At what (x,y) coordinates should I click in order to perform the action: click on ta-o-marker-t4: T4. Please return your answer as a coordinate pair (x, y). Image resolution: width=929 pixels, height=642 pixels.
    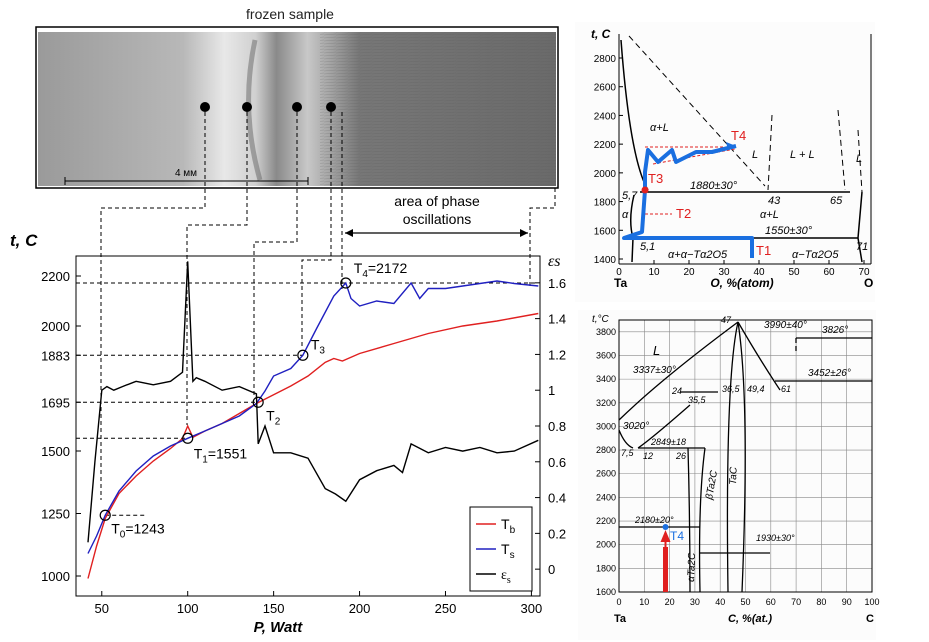
    Looking at the image, I should click on (738, 135).